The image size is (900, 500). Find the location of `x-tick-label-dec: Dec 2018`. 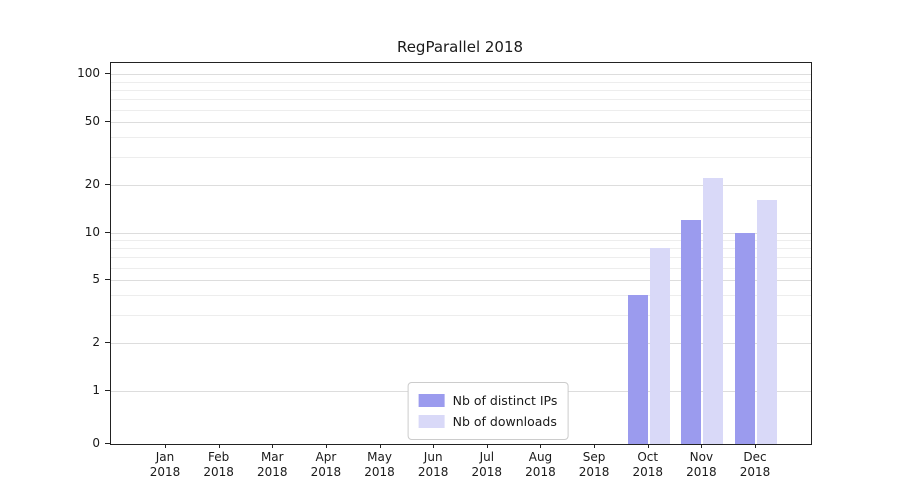

x-tick-label-dec: Dec 2018 is located at coordinates (755, 464).